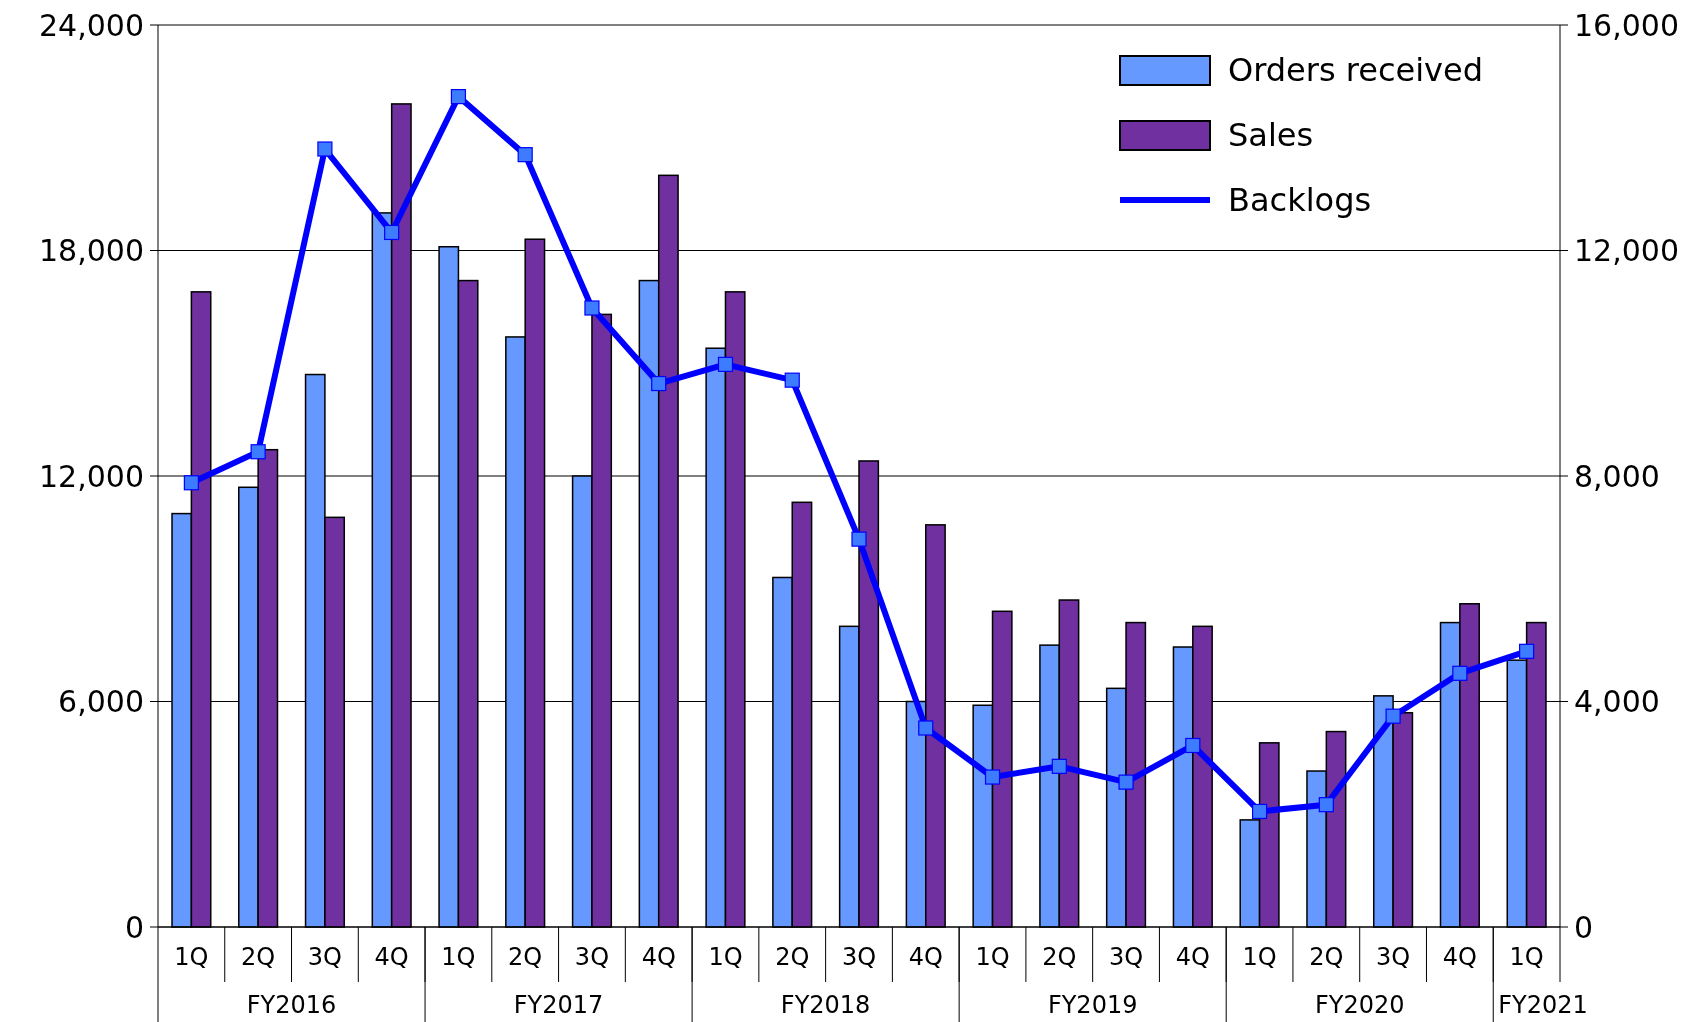  What do you see at coordinates (101, 701) in the screenshot?
I see `y-tick-label: 6,000` at bounding box center [101, 701].